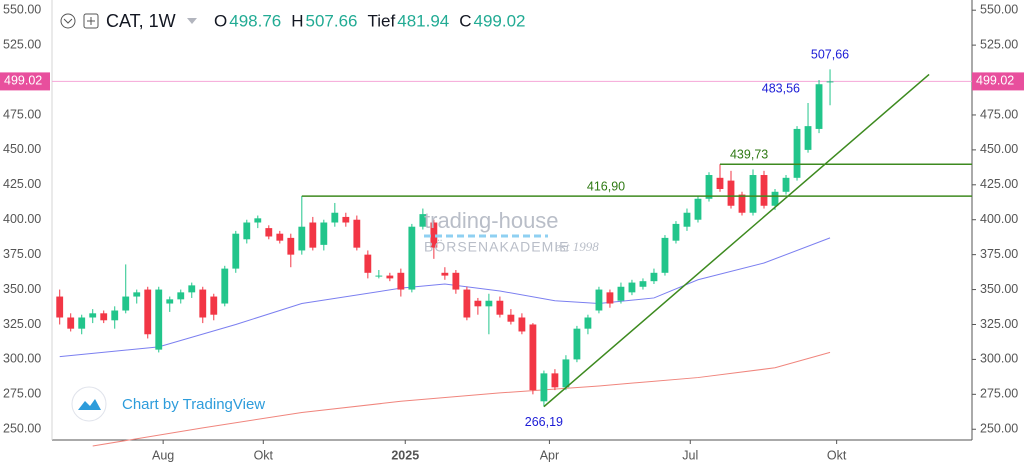 This screenshot has height=467, width=1024. Describe the element at coordinates (332, 20) in the screenshot. I see `ohlc-value: 507.66` at that location.